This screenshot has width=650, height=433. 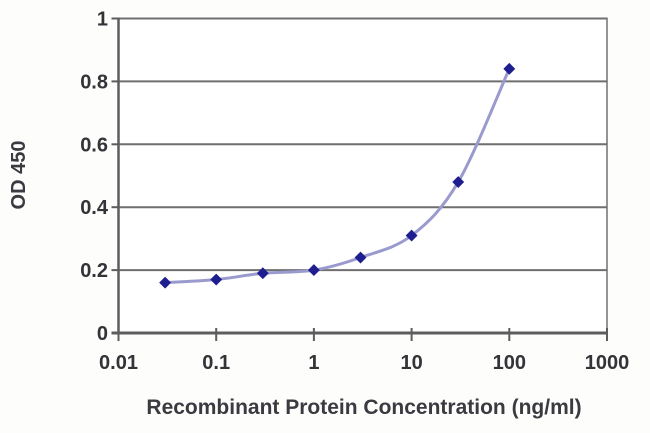 What do you see at coordinates (102, 334) in the screenshot?
I see `y-tick-label: 0` at bounding box center [102, 334].